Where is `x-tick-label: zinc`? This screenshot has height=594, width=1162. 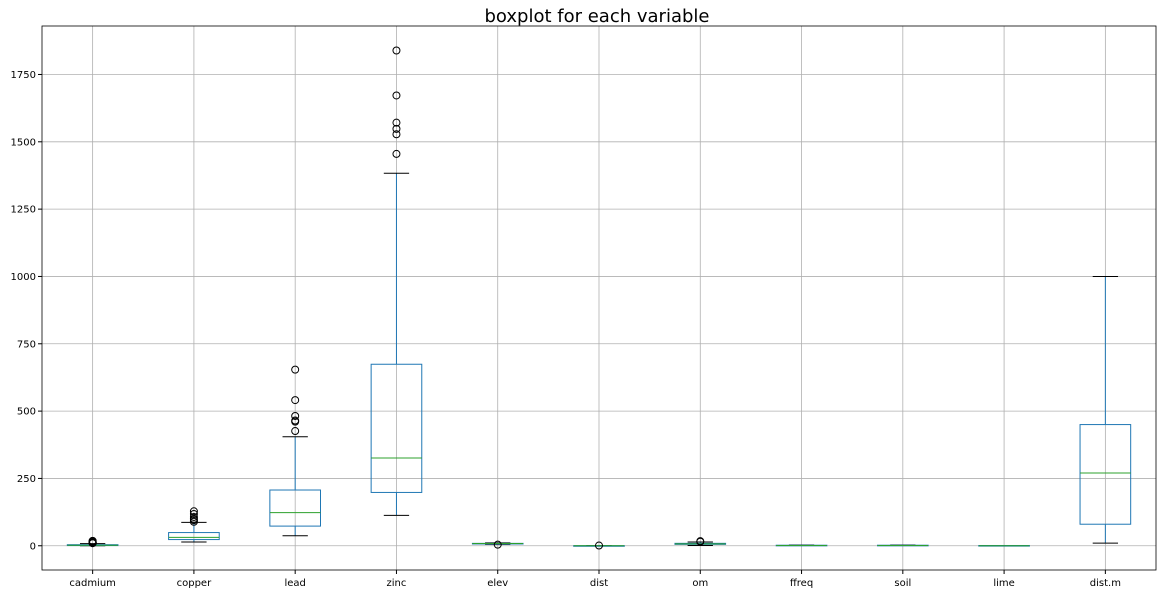 x-tick-label: zinc is located at coordinates (397, 583).